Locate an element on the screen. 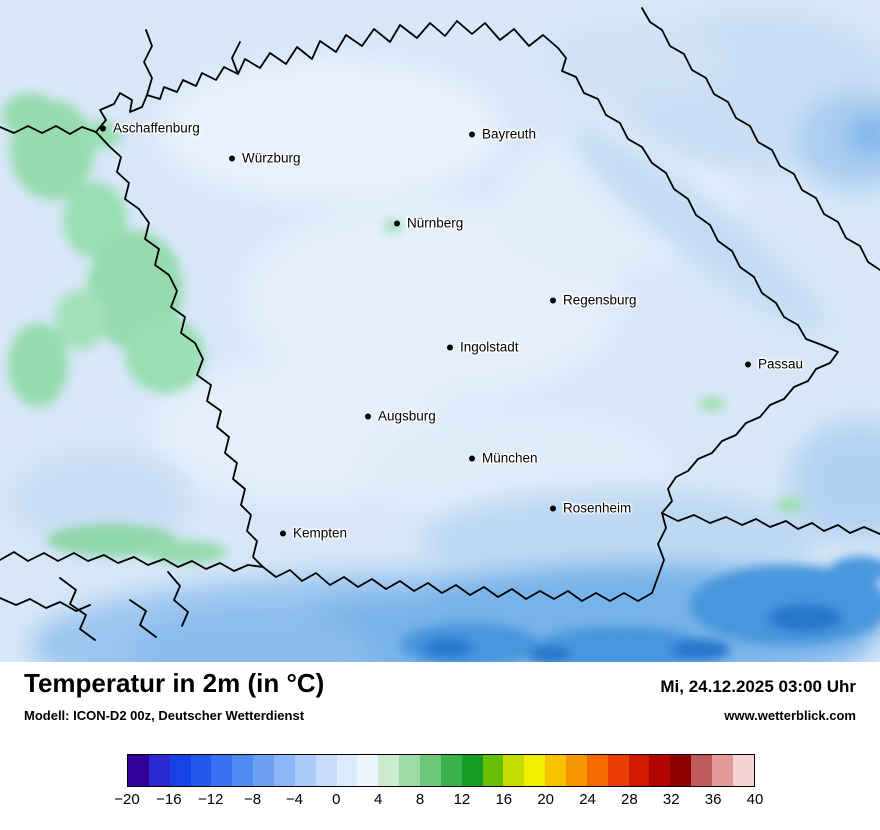  temperature-legend: −20 −16 −12 −8 −4 0 4 8 12 16 20 24 28 32 36 40 is located at coordinates (438, 782).